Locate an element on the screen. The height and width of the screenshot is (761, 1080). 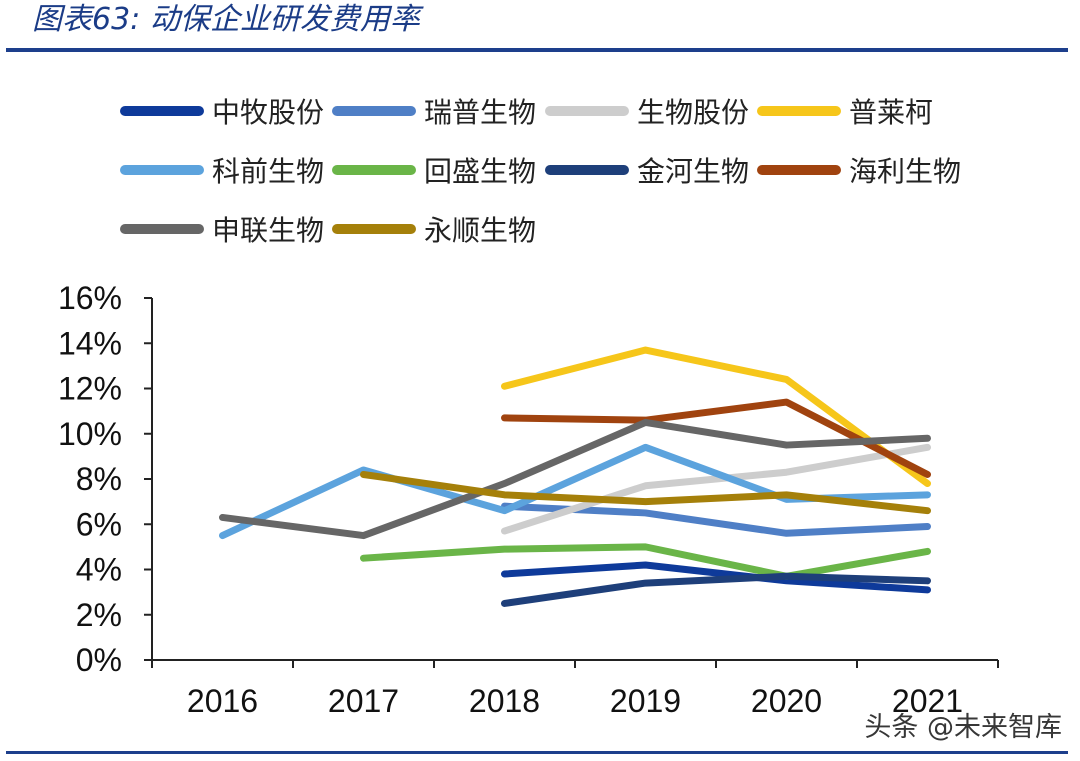
legend-item: 回盛生物 is located at coordinates (434, 170).